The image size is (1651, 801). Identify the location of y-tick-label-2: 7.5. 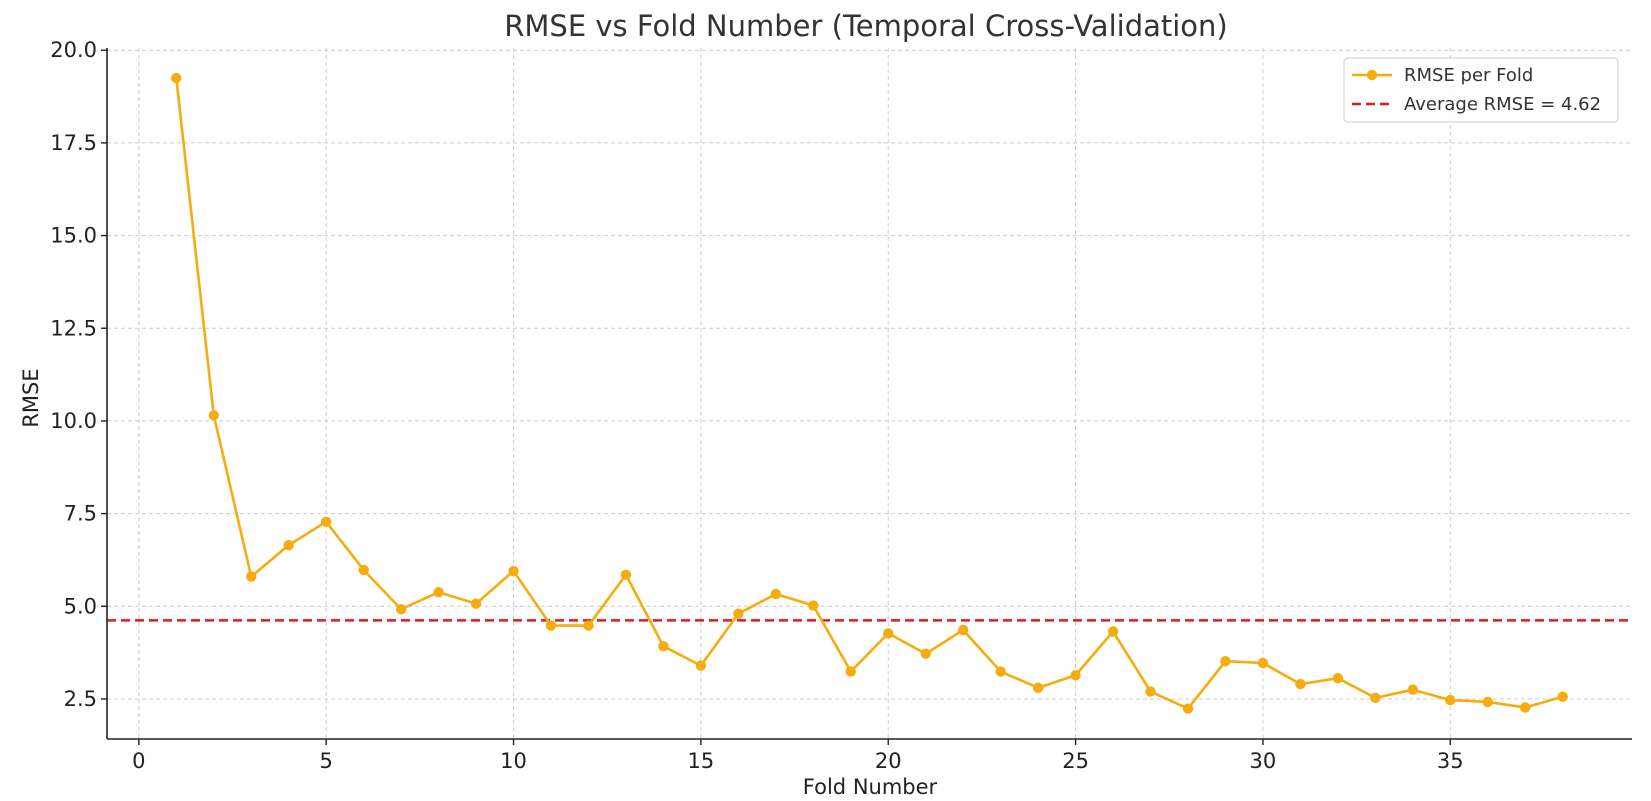
(80, 514).